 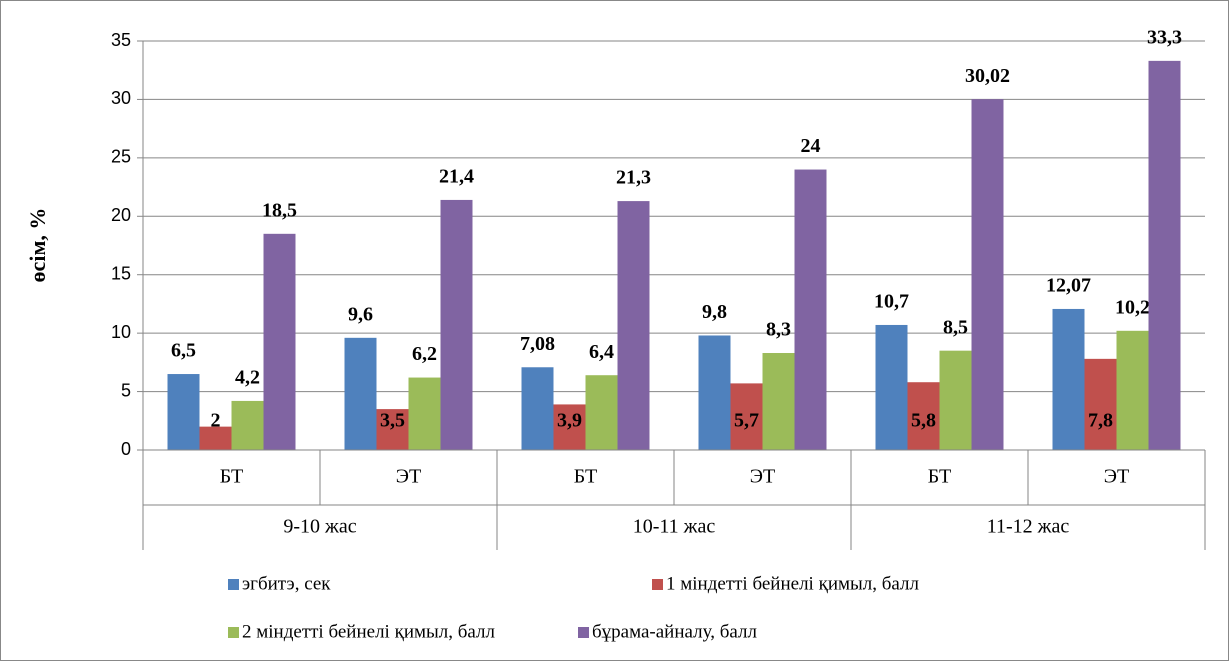 What do you see at coordinates (674, 631) in the screenshot?
I see `legend-label: бұрама-айналу, балл` at bounding box center [674, 631].